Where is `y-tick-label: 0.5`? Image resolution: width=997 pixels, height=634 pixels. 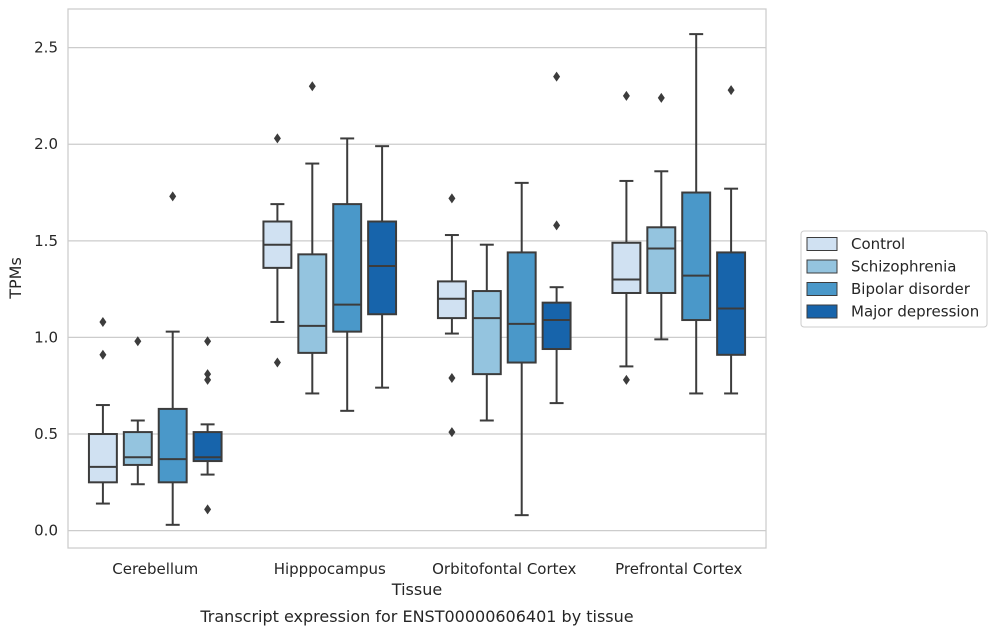 y-tick-label: 0.5 is located at coordinates (46, 434).